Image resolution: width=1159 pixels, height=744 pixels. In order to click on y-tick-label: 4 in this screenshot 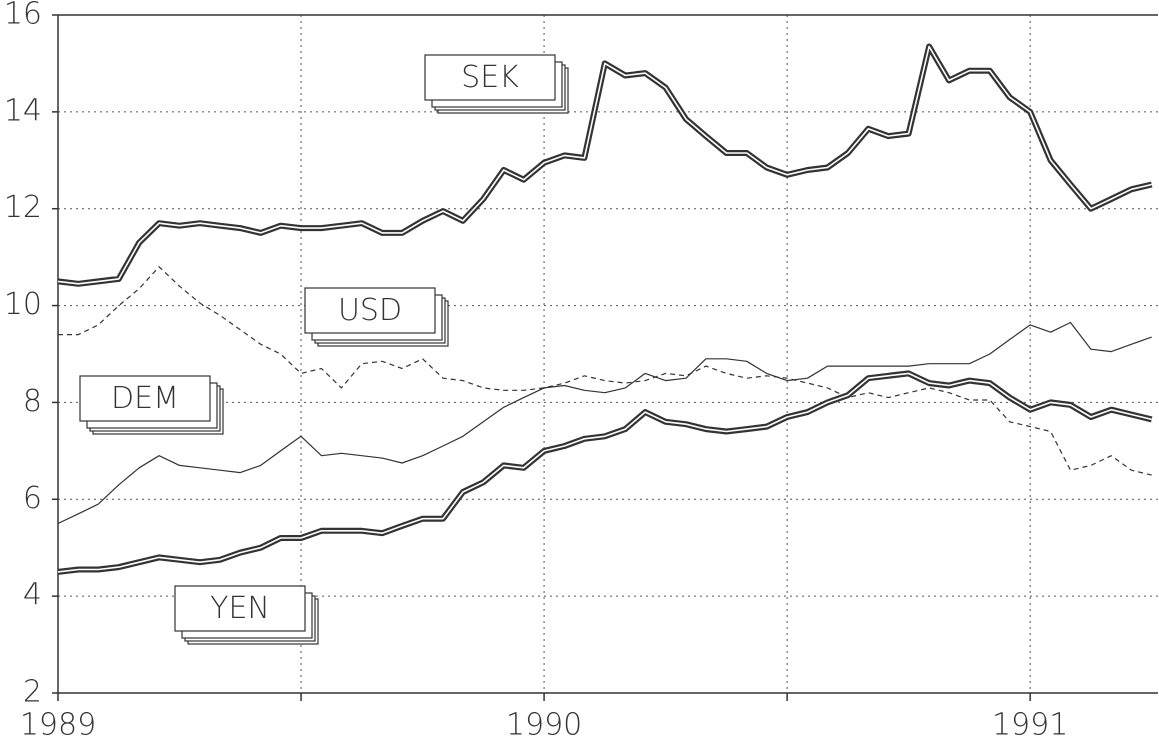, I will do `click(32, 595)`.